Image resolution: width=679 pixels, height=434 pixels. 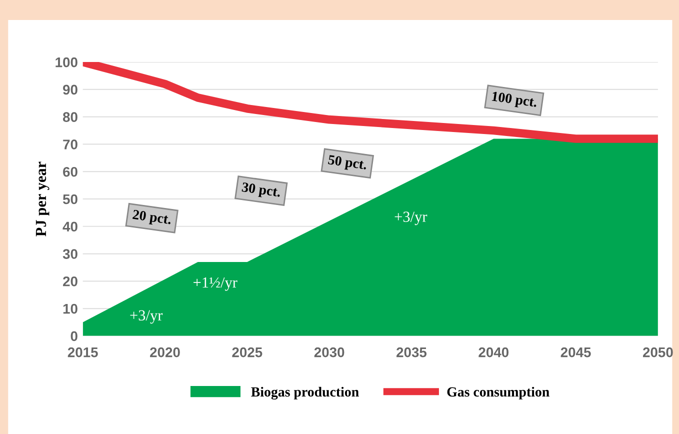 What do you see at coordinates (657, 352) in the screenshot?
I see `x-tick-label: 2050` at bounding box center [657, 352].